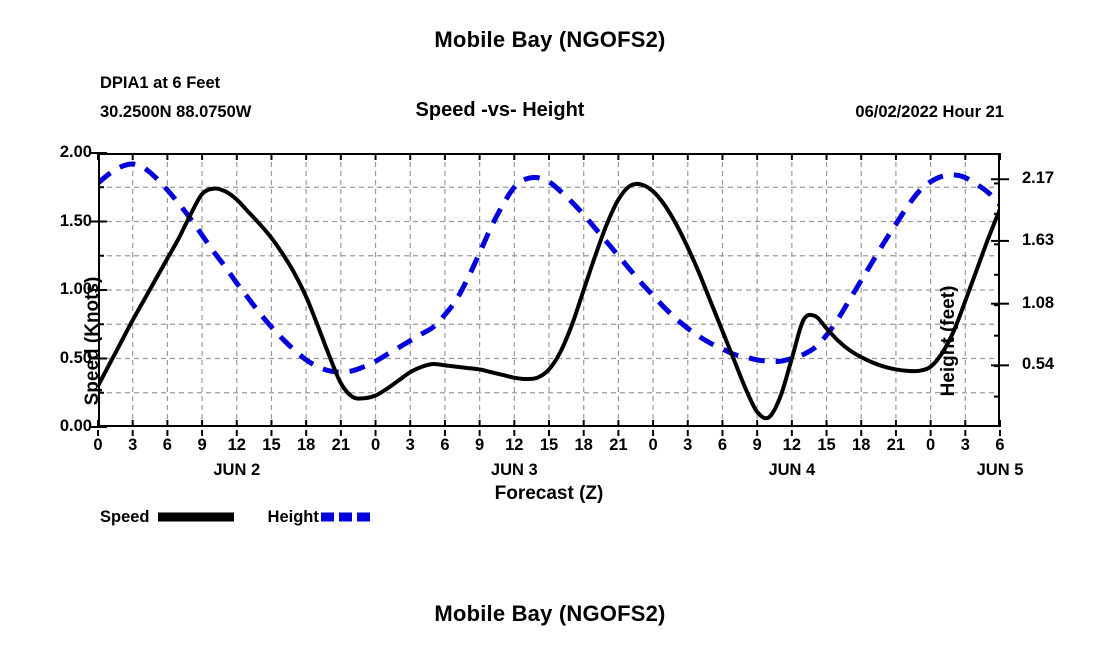 This screenshot has height=650, width=1100. I want to click on chart-legend: Speed Height, so click(239, 517).